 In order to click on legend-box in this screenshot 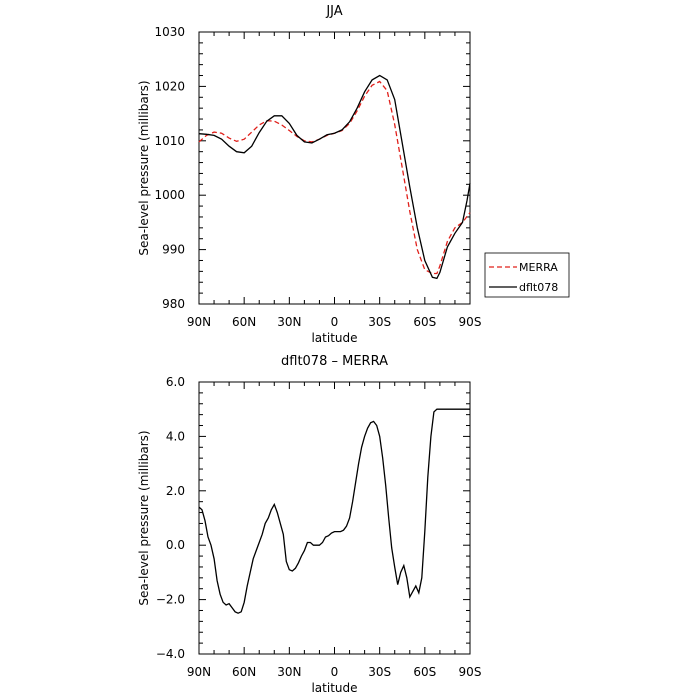, I will do `click(527, 275)`.